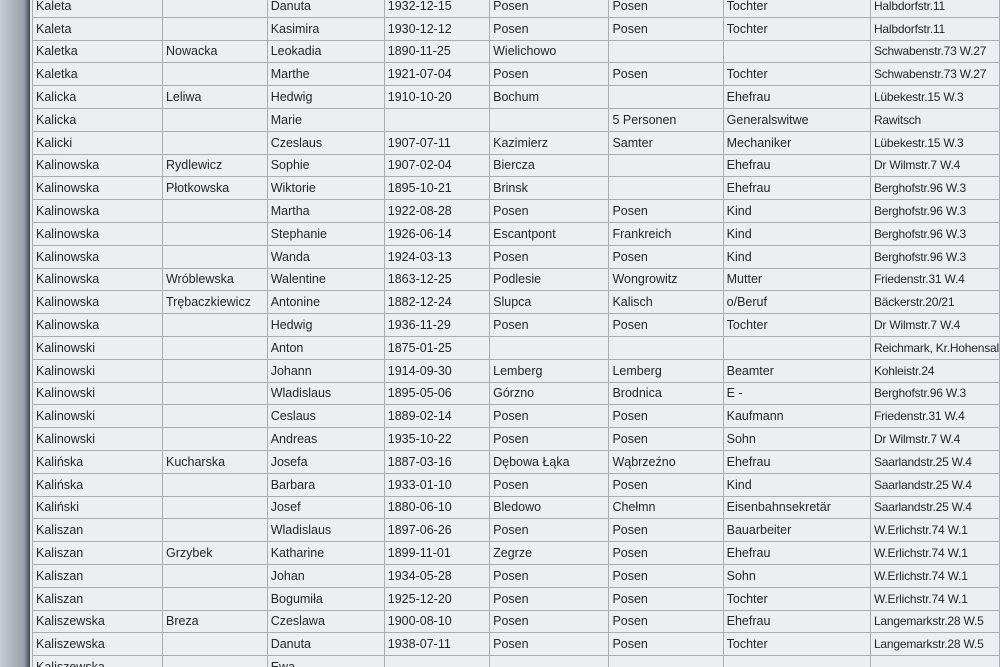  I want to click on first-name-cell: Barbara, so click(325, 484).